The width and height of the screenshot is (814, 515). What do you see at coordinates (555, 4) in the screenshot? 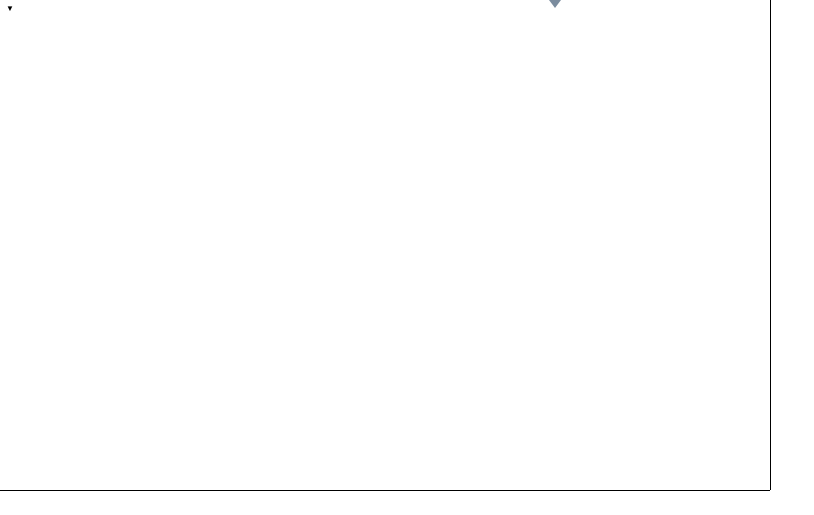
I see `triangle-down-marker` at bounding box center [555, 4].